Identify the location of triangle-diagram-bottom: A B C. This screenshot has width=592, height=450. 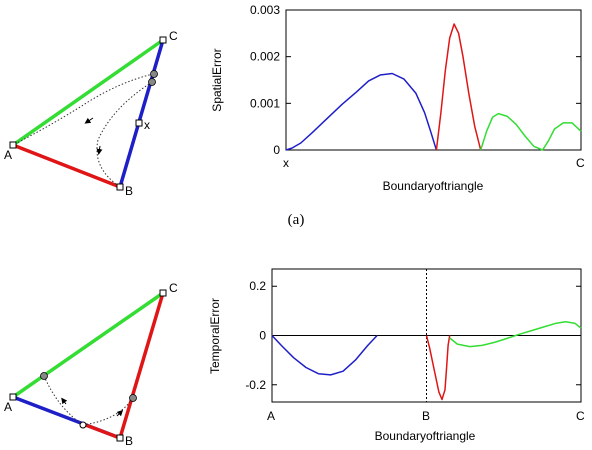
(91, 364).